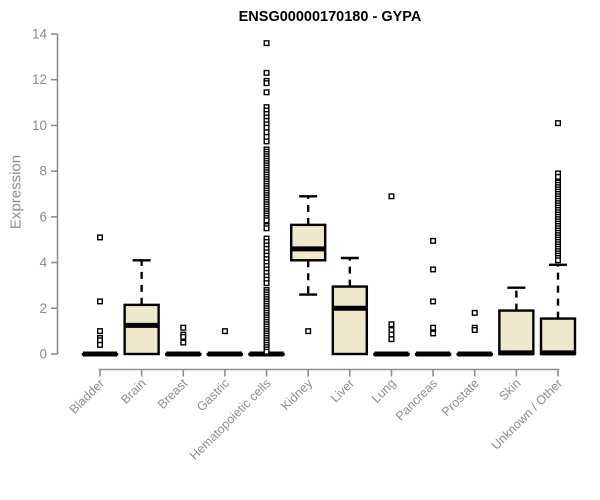  Describe the element at coordinates (342, 390) in the screenshot. I see `category-label-liver: Liver` at that location.